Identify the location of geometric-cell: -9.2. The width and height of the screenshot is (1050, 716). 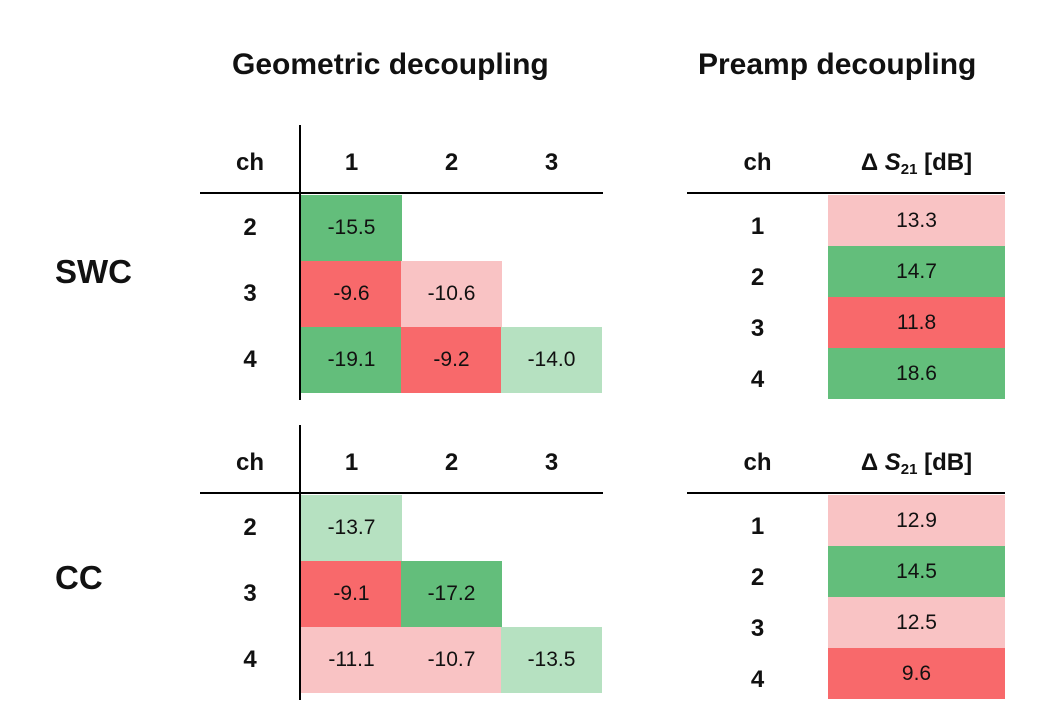
(451, 360).